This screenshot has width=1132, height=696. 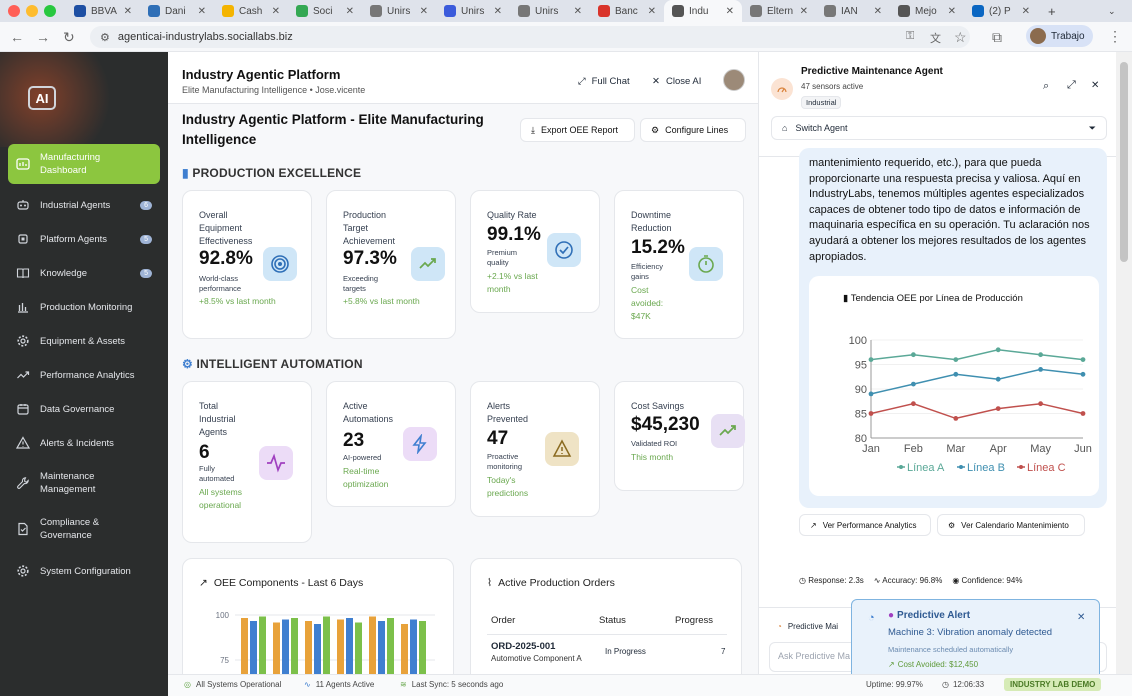 I want to click on extensions-icon: ⧉, so click(x=997, y=37).